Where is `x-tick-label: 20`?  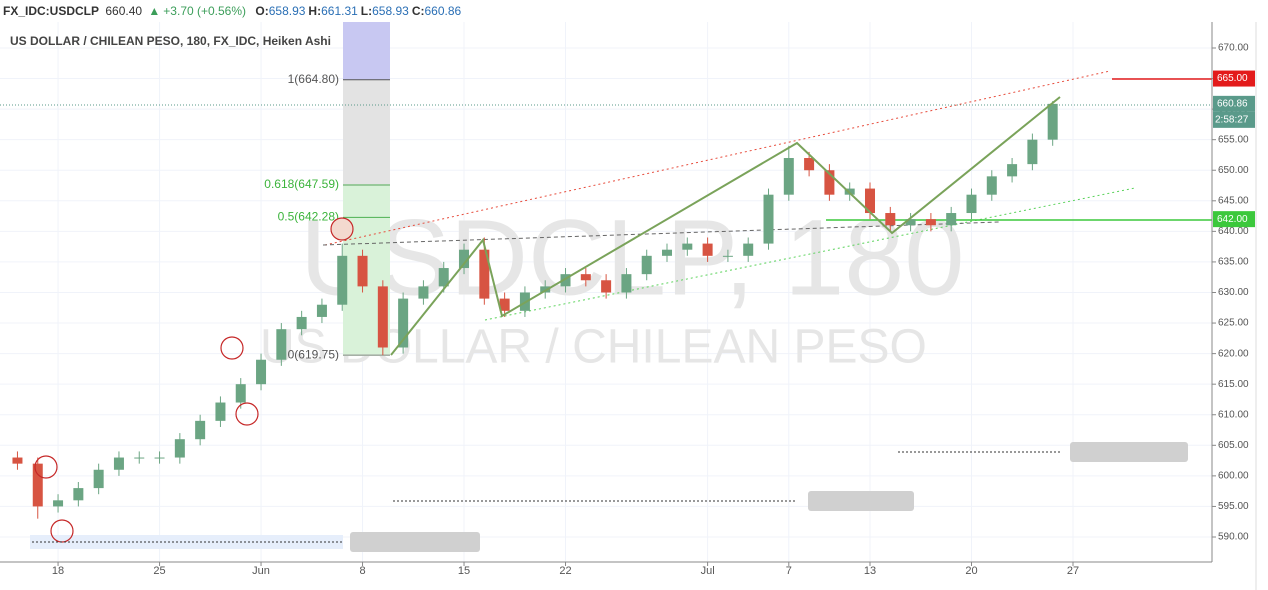
x-tick-label: 20 is located at coordinates (971, 571).